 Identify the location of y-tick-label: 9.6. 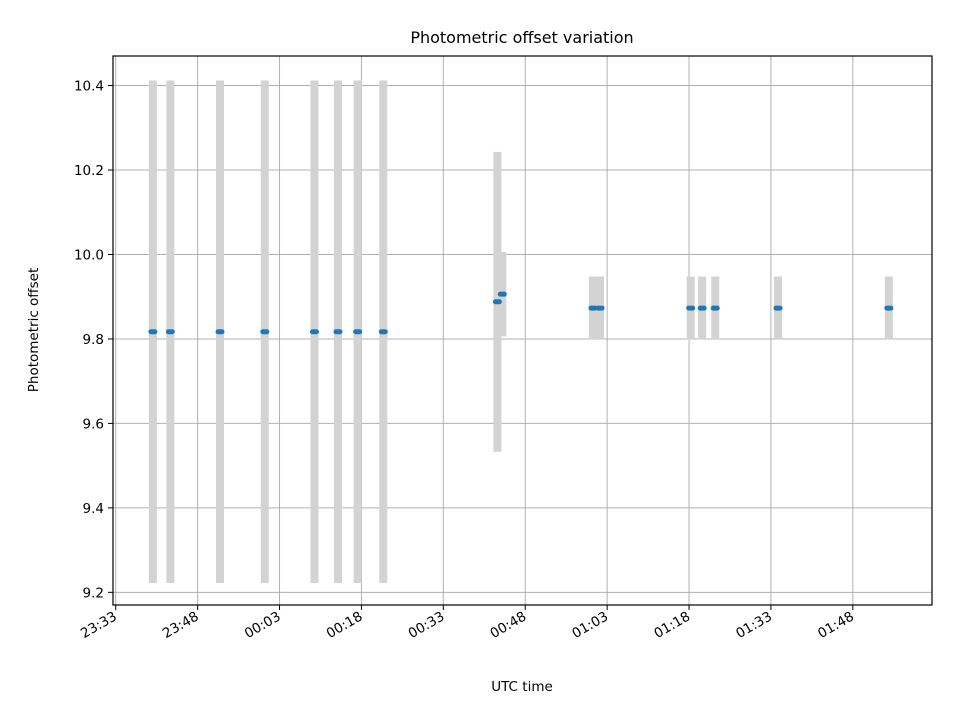
(93, 424).